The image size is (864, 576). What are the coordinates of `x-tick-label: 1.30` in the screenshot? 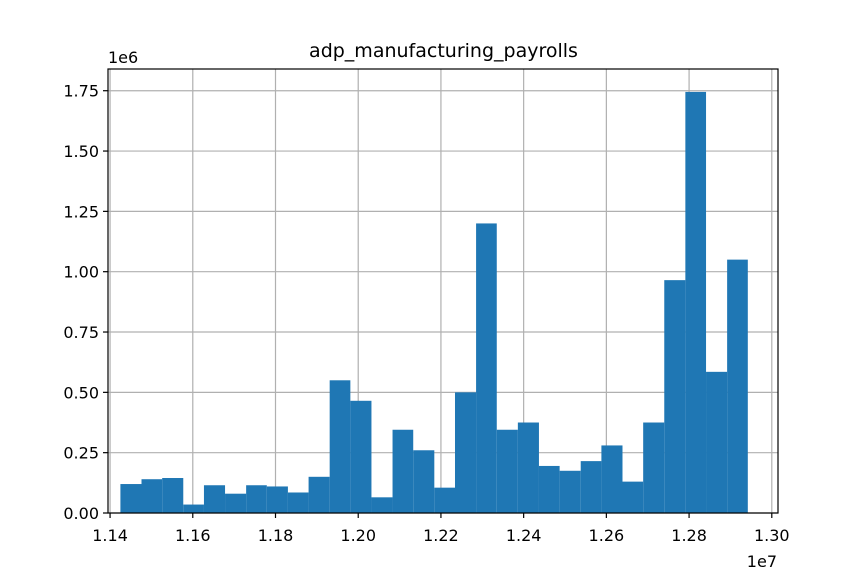 It's located at (772, 535).